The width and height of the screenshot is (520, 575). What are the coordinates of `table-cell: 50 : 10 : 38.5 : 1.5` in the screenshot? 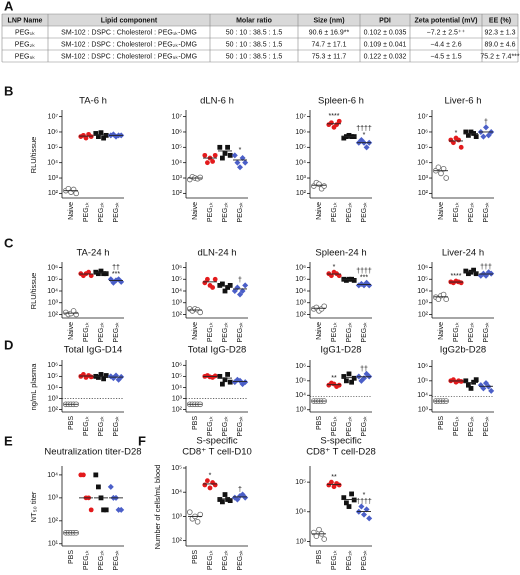 It's located at (254, 44).